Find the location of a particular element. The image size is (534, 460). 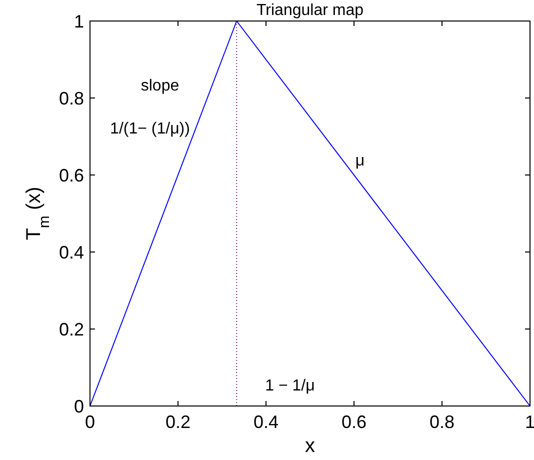

y-tick-label: 1 is located at coordinates (79, 21).